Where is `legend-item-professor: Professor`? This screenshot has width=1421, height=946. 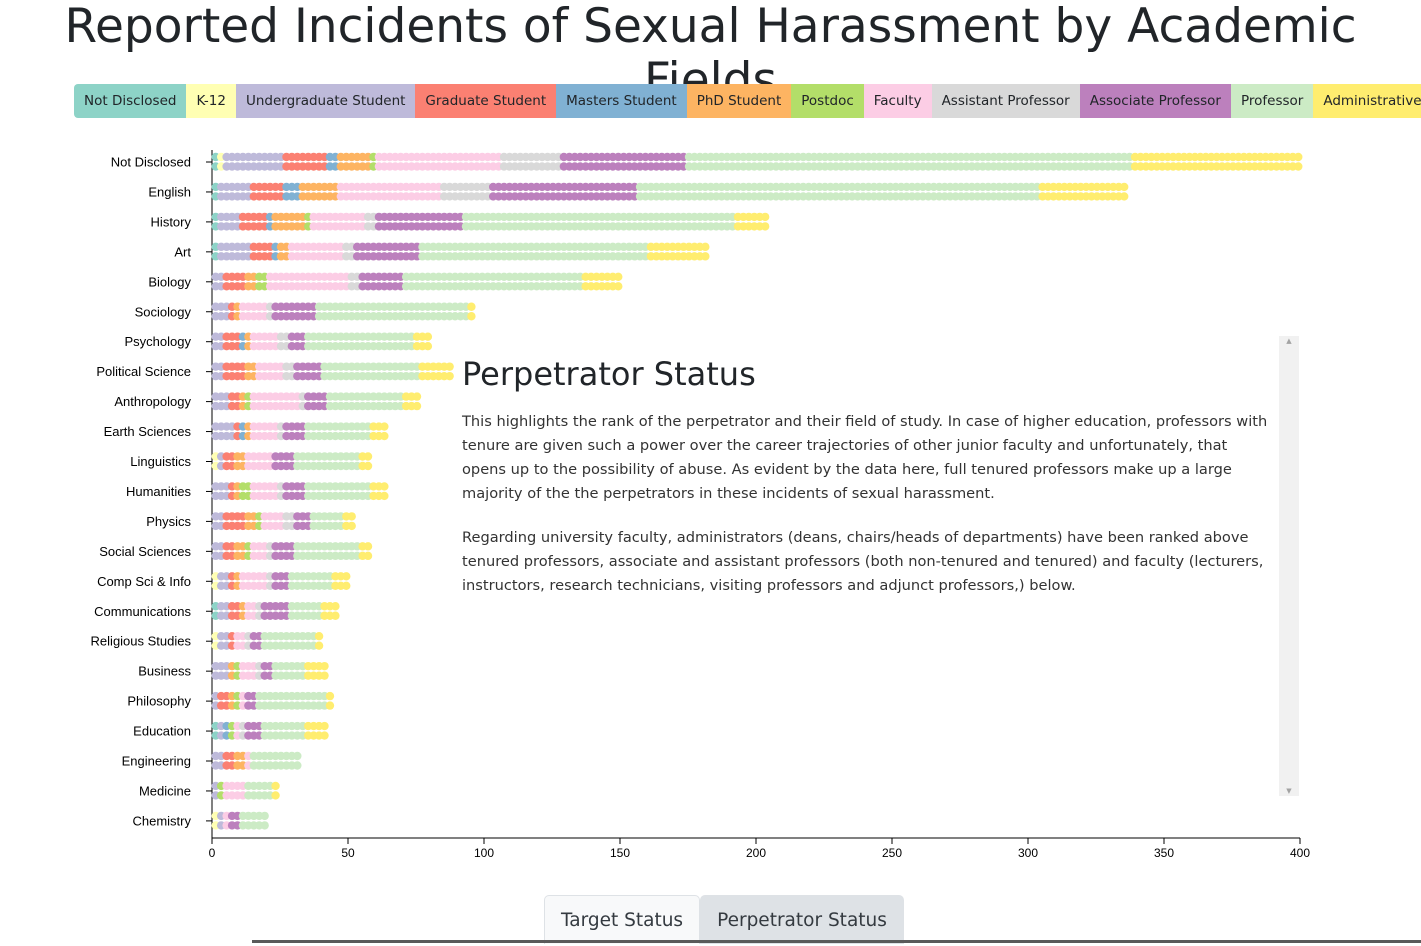
legend-item-professor: Professor is located at coordinates (1272, 101).